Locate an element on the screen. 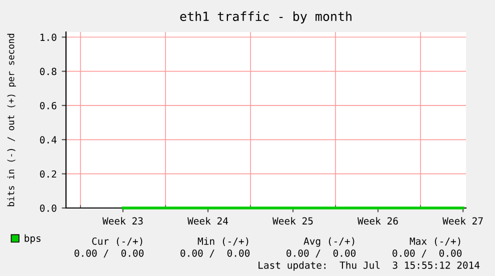  text: Max (-/+) is located at coordinates (435, 241).